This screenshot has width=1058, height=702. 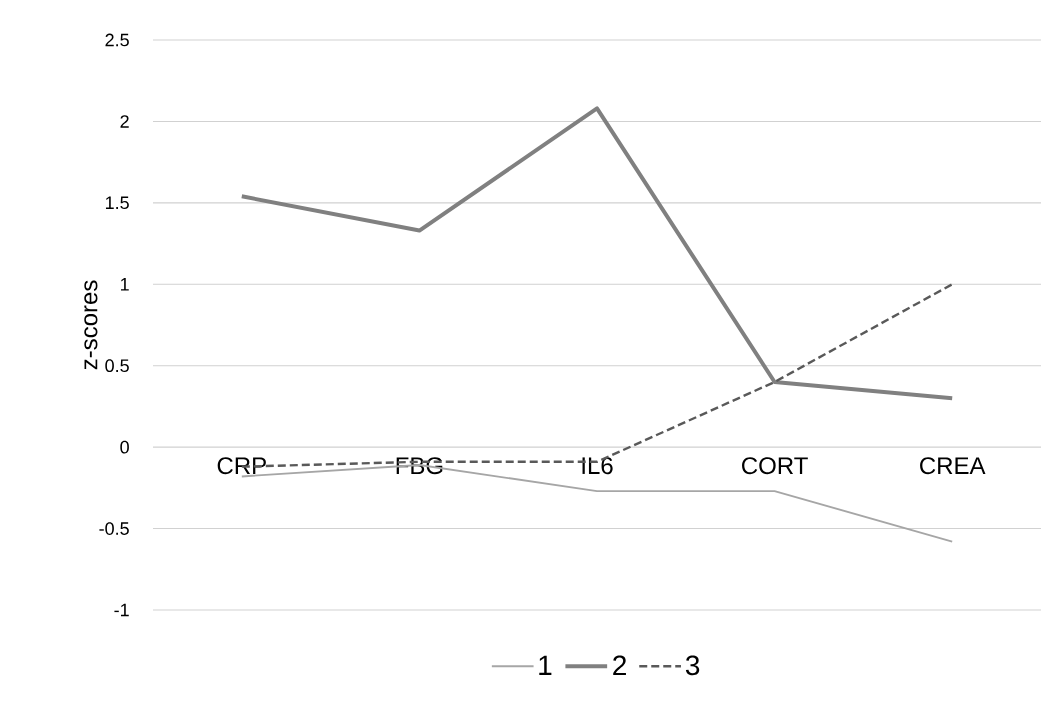 I want to click on y-tick-label: 0, so click(x=124, y=447).